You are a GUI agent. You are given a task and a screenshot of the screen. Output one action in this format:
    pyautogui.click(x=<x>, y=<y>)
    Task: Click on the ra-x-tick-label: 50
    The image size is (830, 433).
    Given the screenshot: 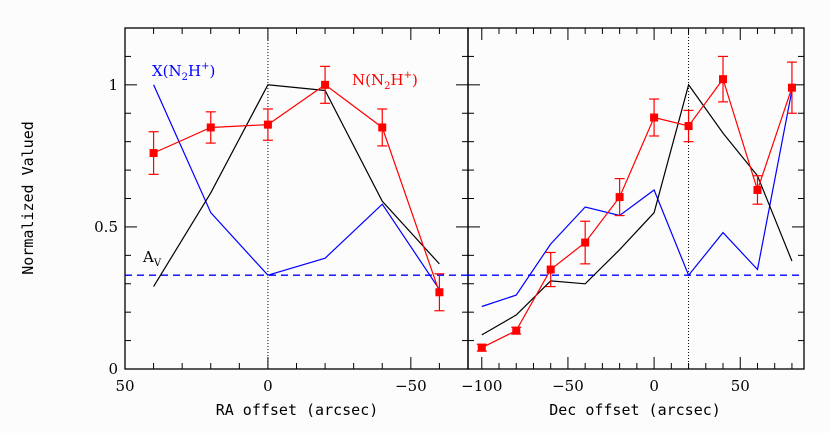 What is the action you would take?
    pyautogui.click(x=124, y=386)
    